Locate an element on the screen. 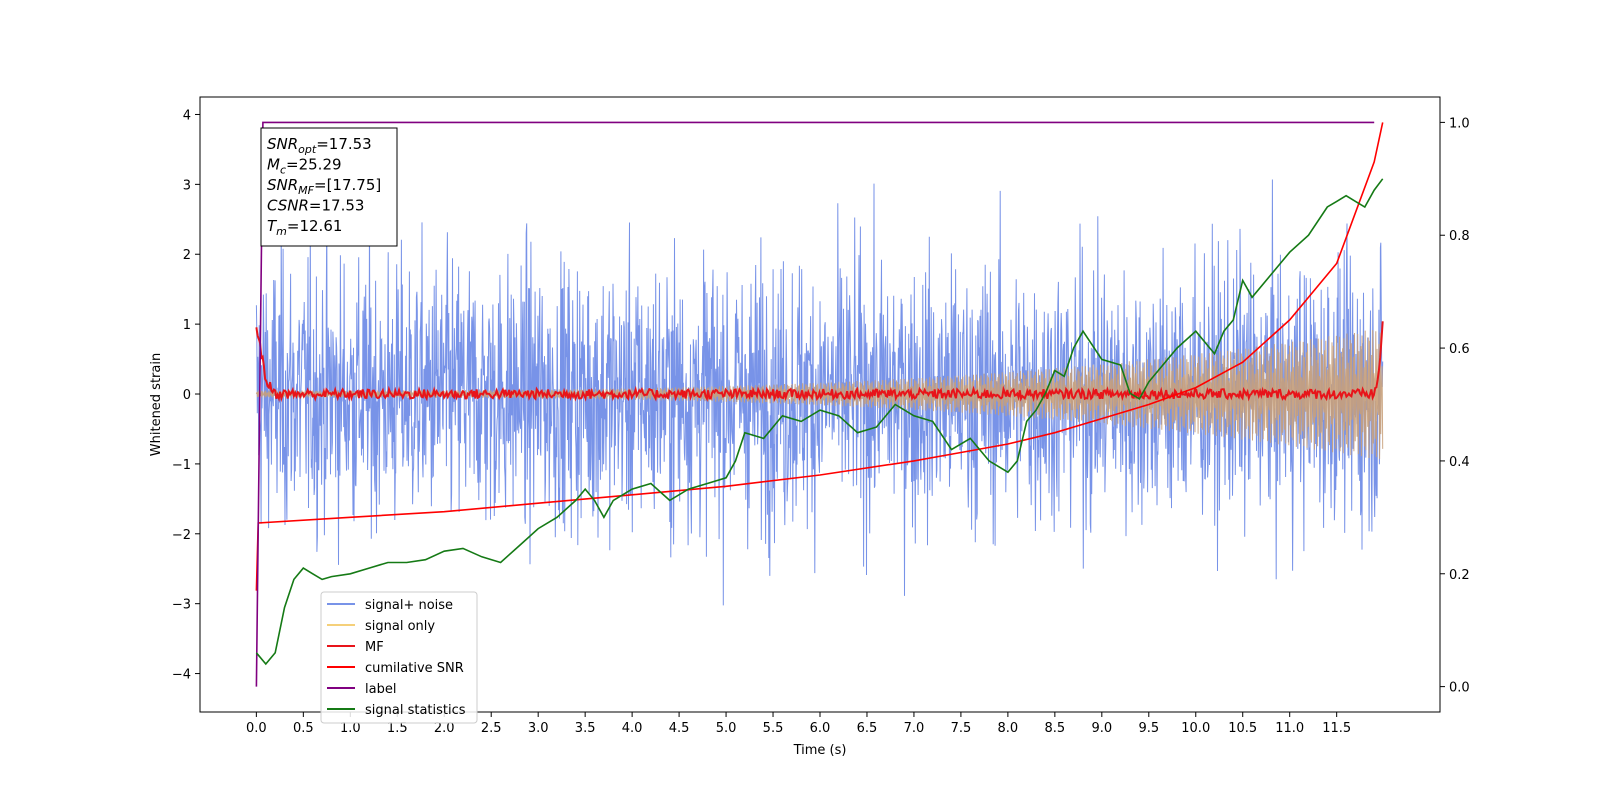 The width and height of the screenshot is (1600, 800). y-axis-label: Whitened strain is located at coordinates (156, 404).